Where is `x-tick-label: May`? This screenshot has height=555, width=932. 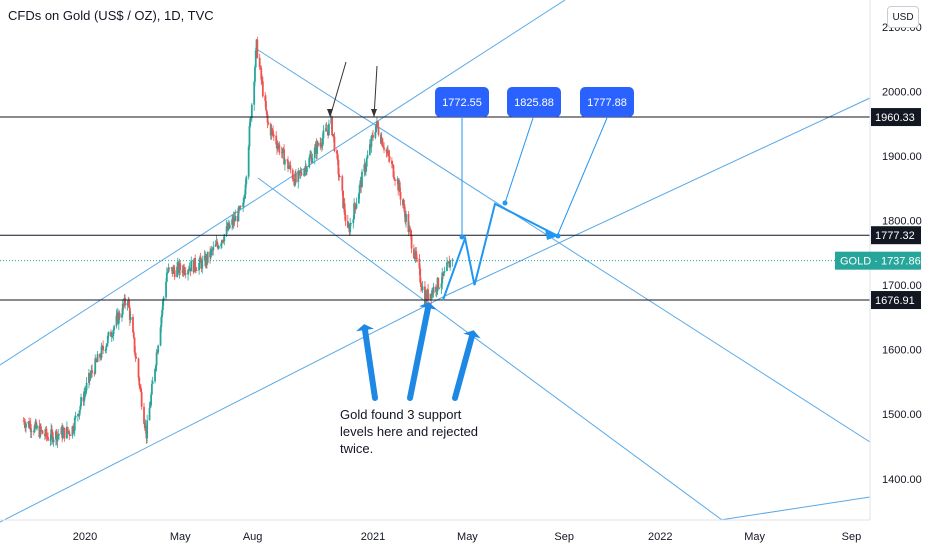 x-tick-label: May is located at coordinates (754, 537).